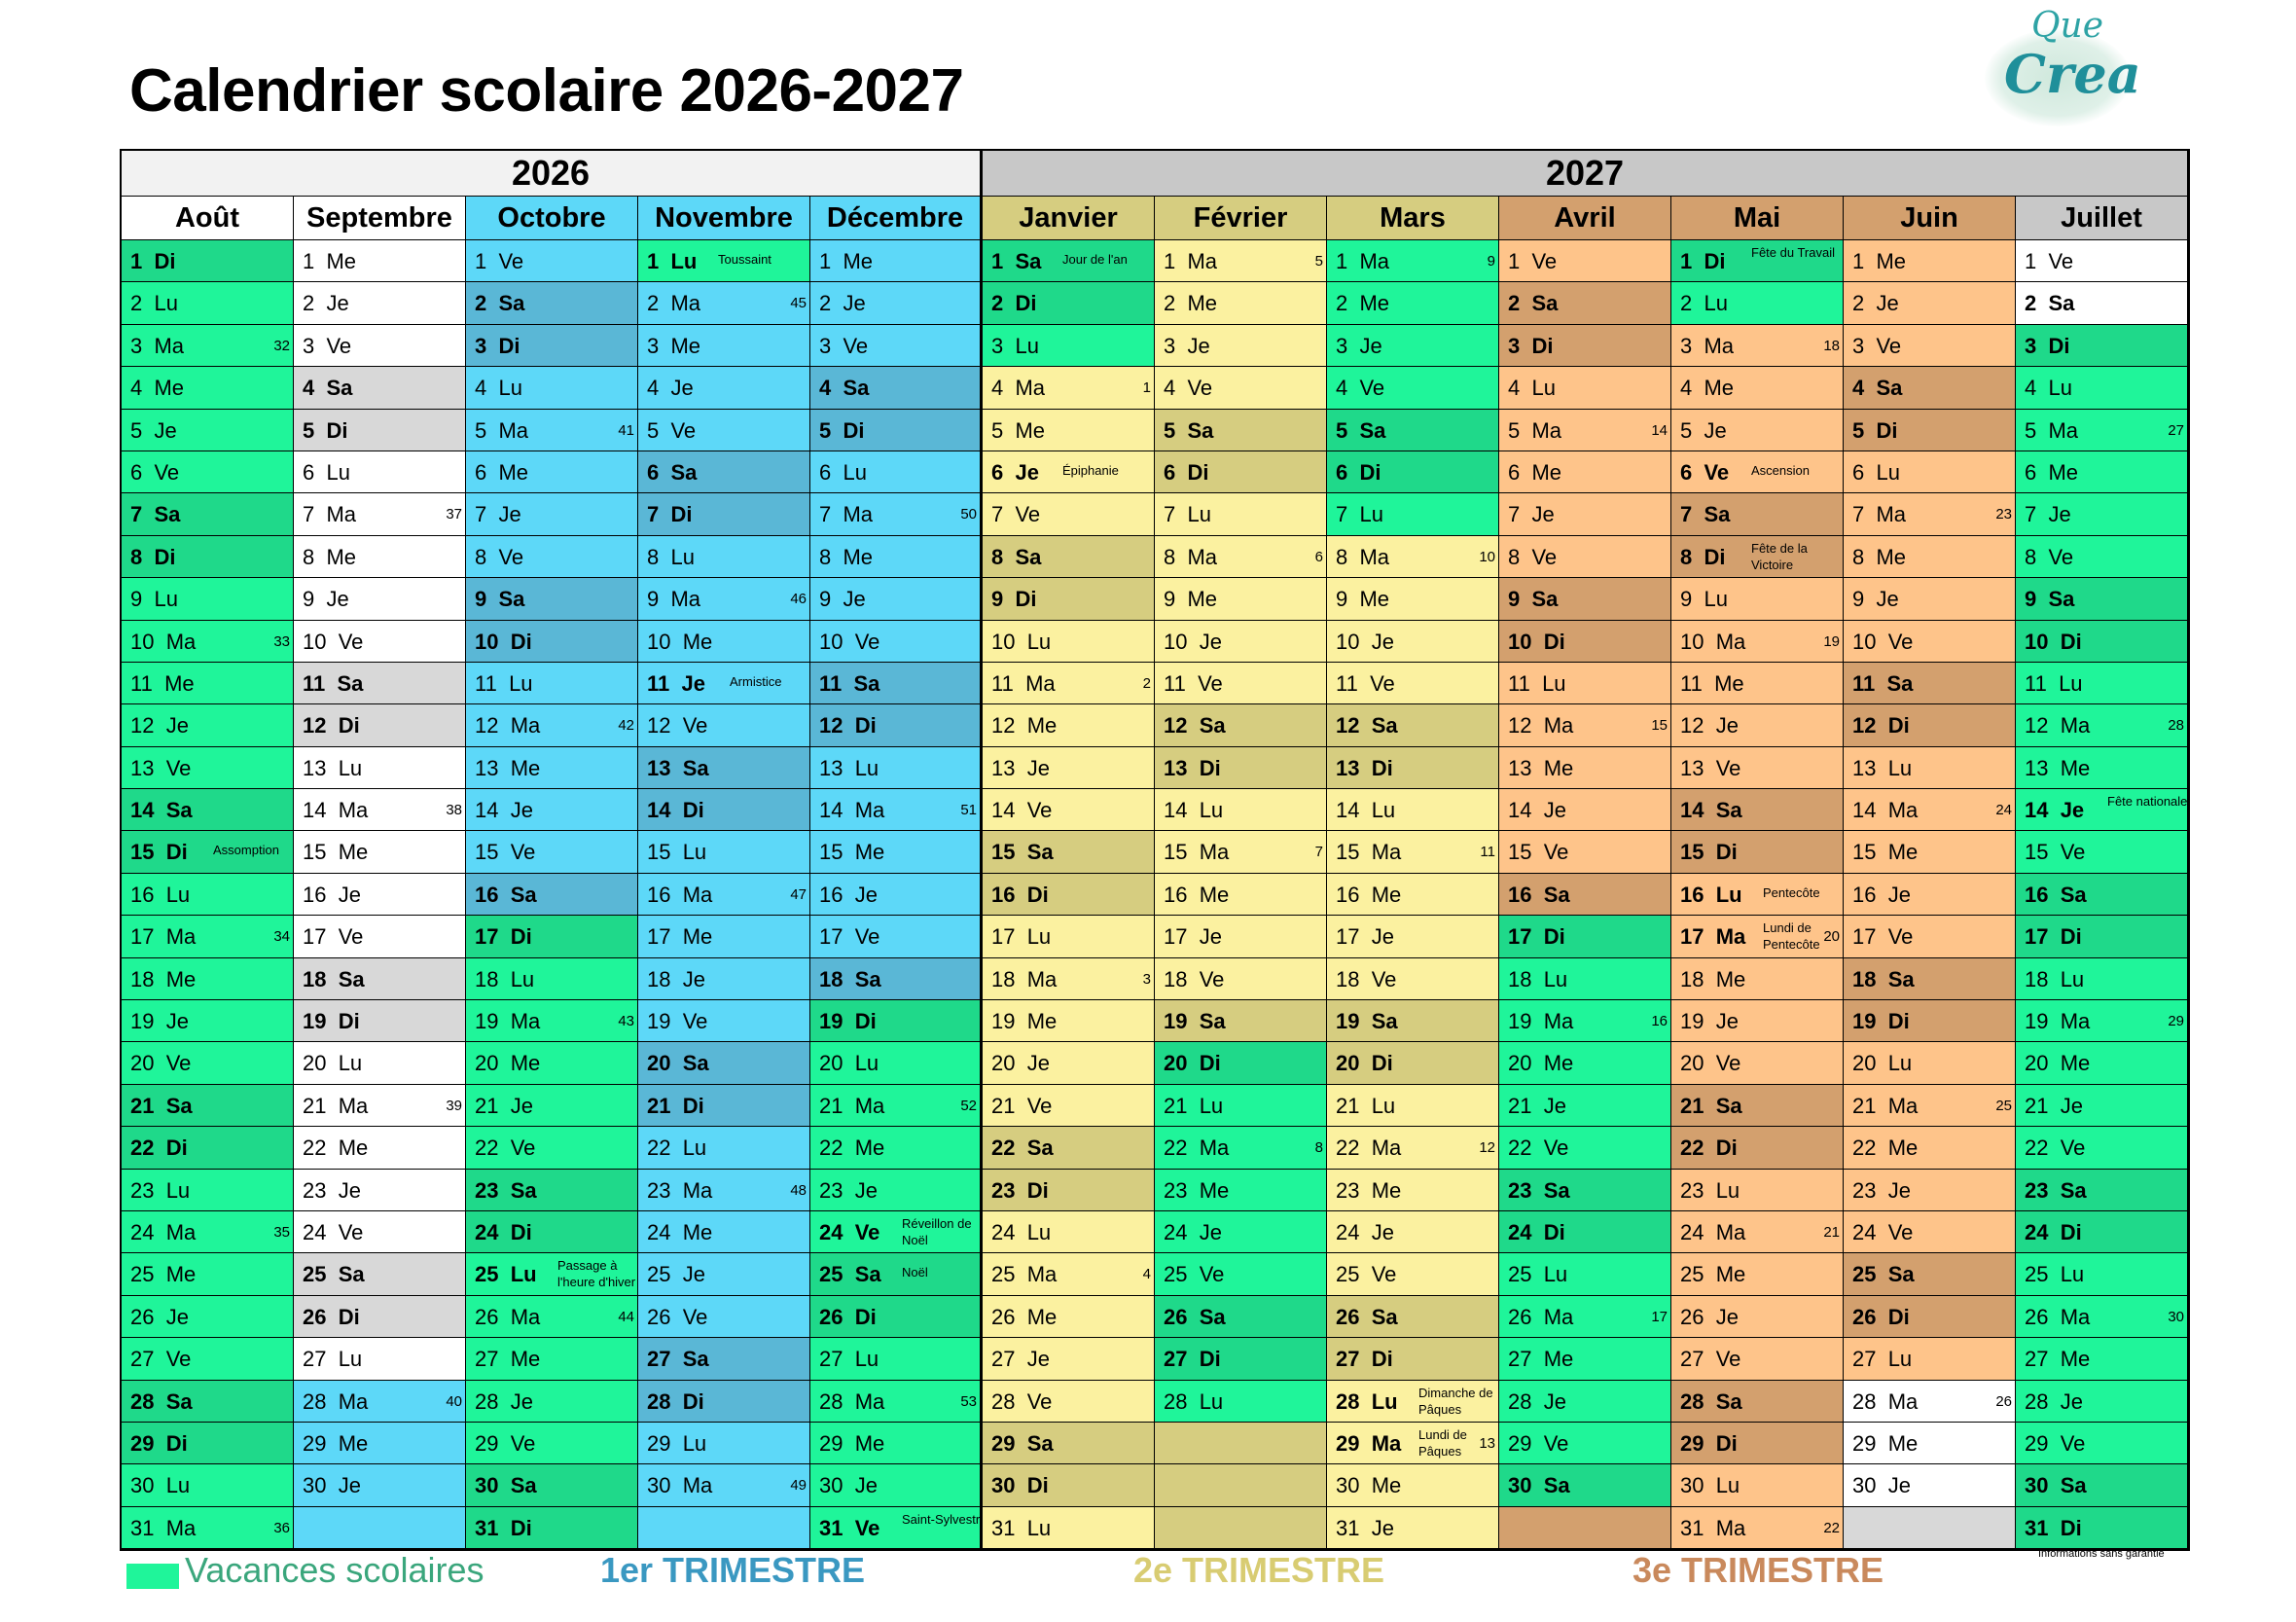 Image resolution: width=2296 pixels, height=1622 pixels. What do you see at coordinates (1366, 1274) in the screenshot?
I see `day-label: 25 Ve` at bounding box center [1366, 1274].